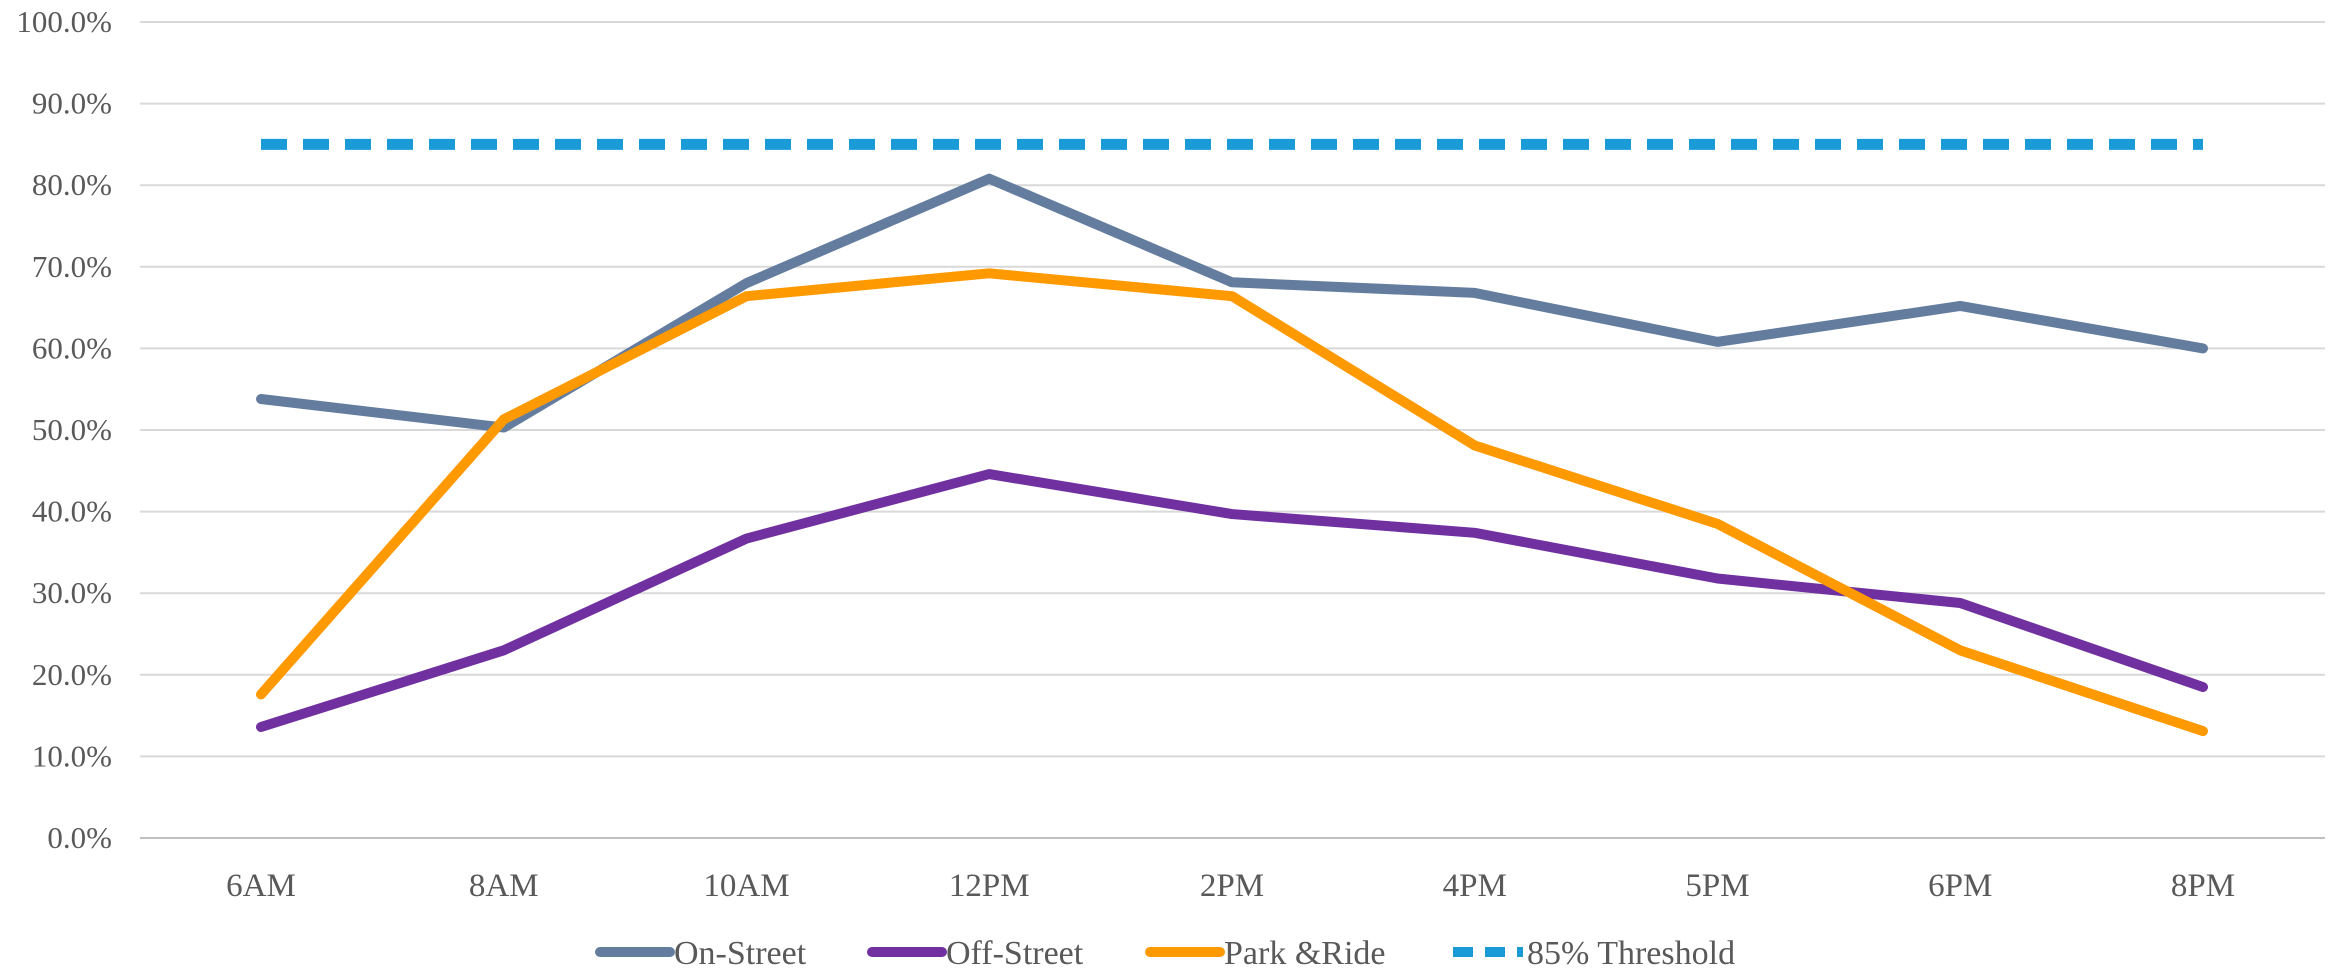 The height and width of the screenshot is (977, 2343). What do you see at coordinates (1015, 953) in the screenshot?
I see `legend-label: Off-Street` at bounding box center [1015, 953].